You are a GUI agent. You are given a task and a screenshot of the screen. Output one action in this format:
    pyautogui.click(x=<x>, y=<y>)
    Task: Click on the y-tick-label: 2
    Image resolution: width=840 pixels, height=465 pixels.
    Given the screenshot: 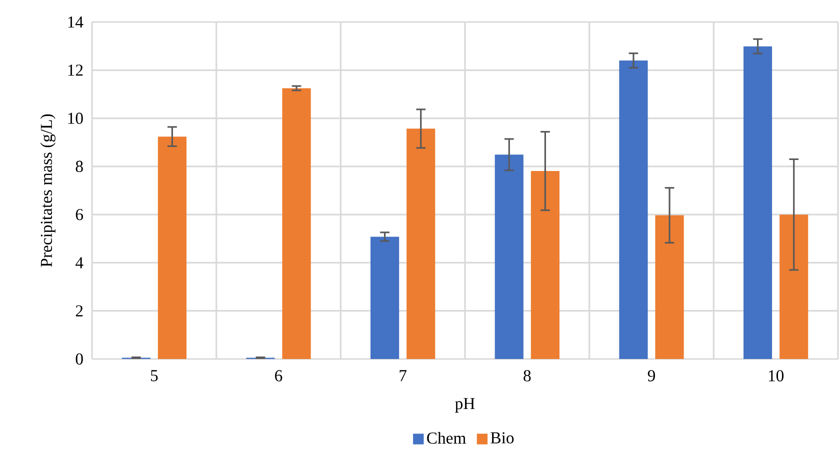 What is the action you would take?
    pyautogui.click(x=79, y=310)
    